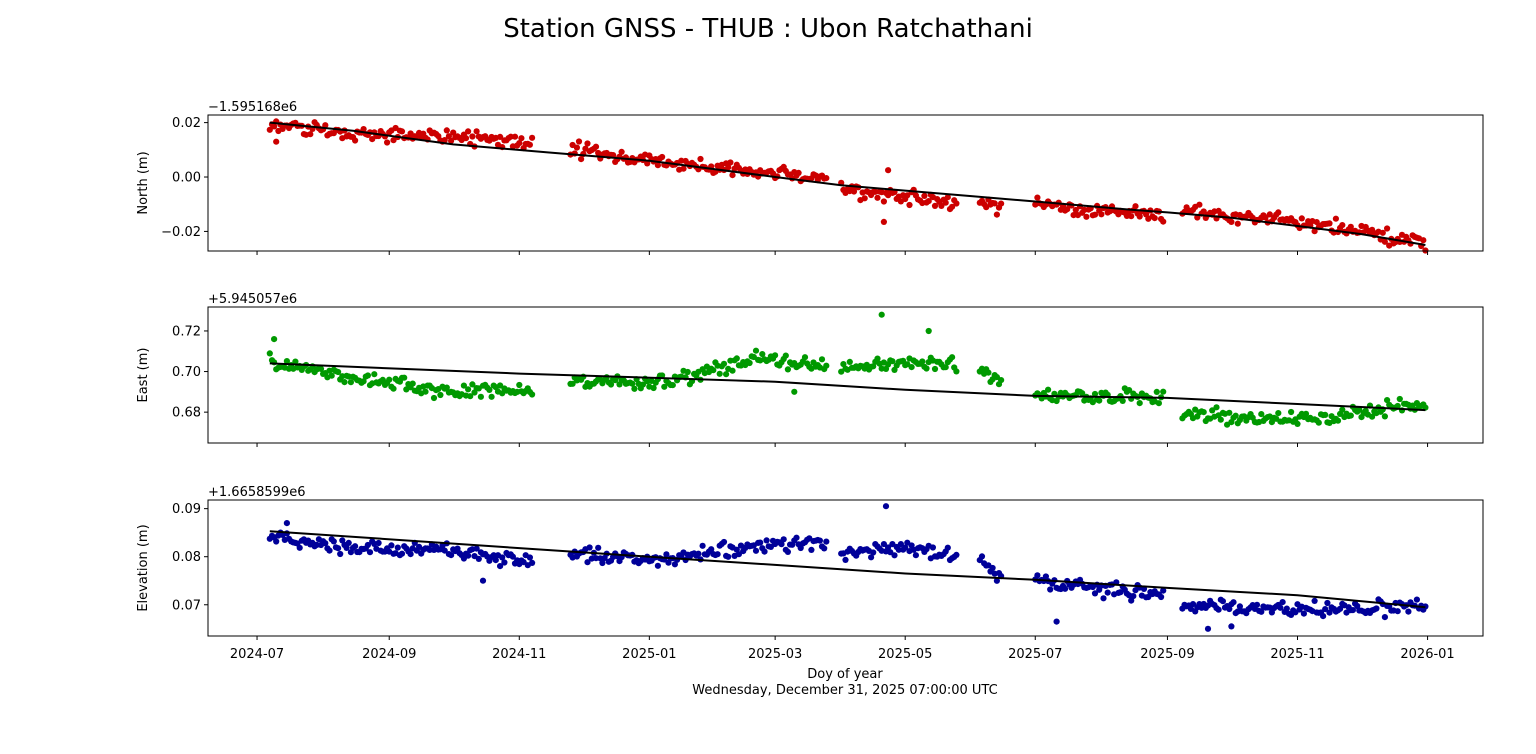 The image size is (1536, 754). What do you see at coordinates (186, 178) in the screenshot?
I see `north-ytick-label: 0.00` at bounding box center [186, 178].